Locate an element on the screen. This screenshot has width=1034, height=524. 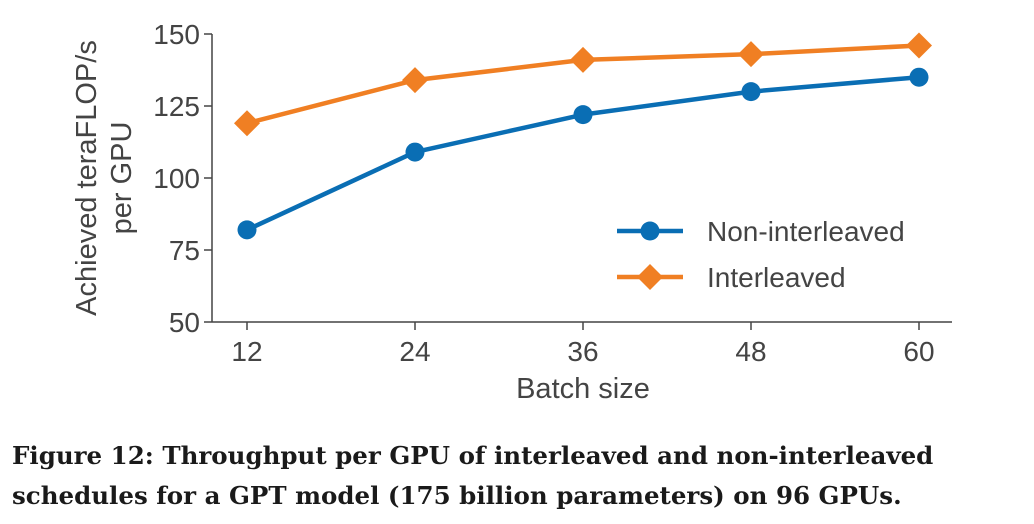
x-tick-label: 48 is located at coordinates (750, 351).